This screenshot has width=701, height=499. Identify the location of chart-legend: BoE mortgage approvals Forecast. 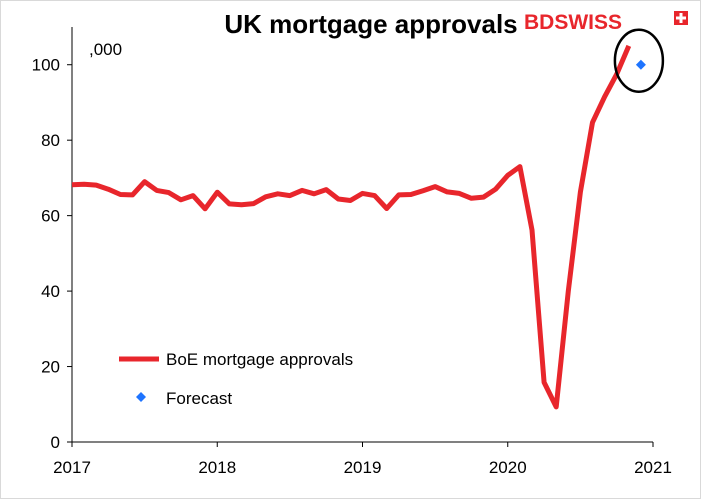
(236, 379).